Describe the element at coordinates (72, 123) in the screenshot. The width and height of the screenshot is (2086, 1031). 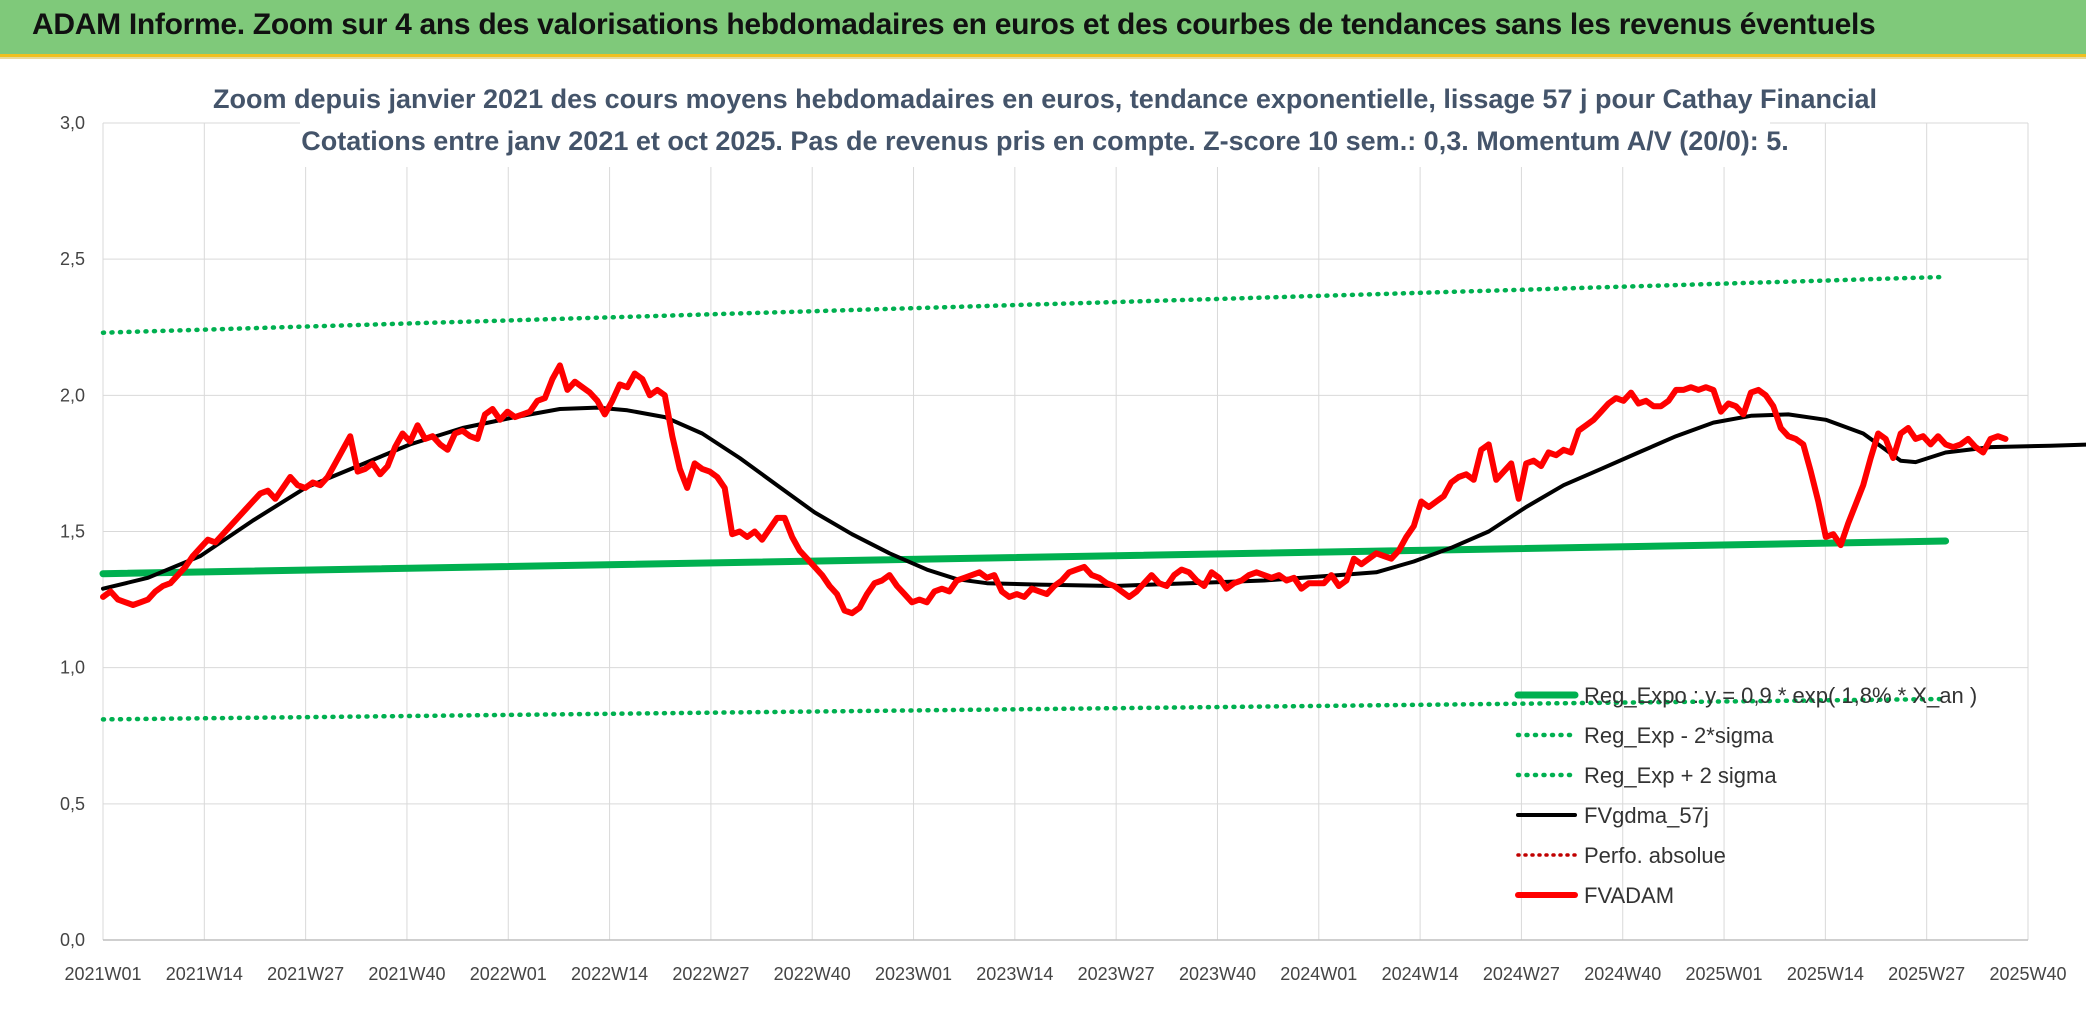
I see `y-tick-label: 3,0` at that location.